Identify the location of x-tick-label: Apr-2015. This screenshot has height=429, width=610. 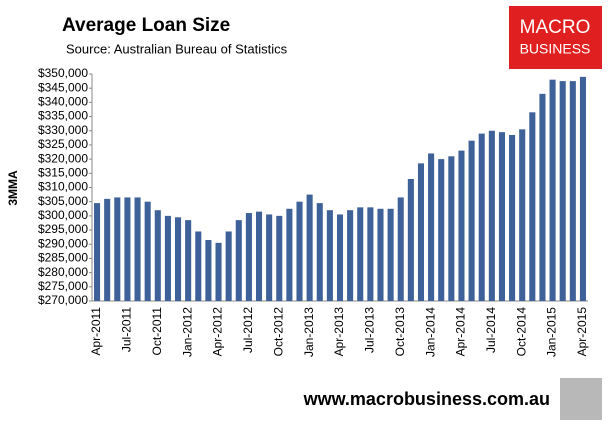
(582, 332).